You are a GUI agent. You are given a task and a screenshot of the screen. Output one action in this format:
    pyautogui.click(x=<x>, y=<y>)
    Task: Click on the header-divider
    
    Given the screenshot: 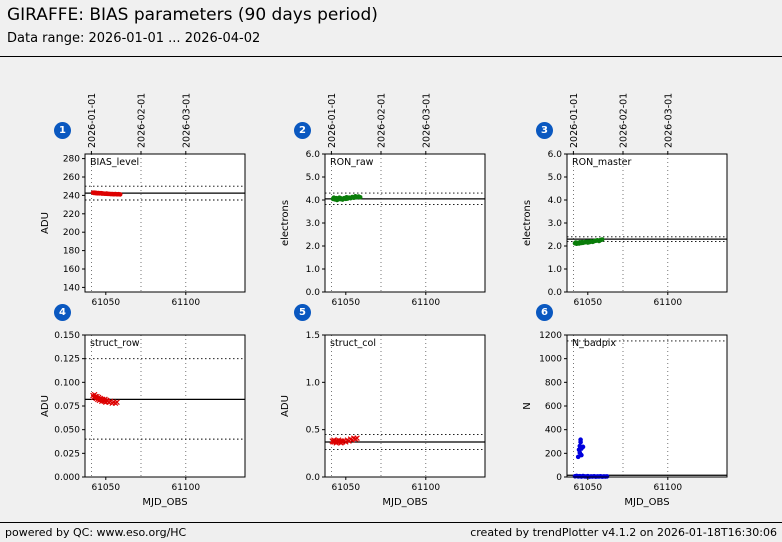 What is the action you would take?
    pyautogui.click(x=391, y=56)
    